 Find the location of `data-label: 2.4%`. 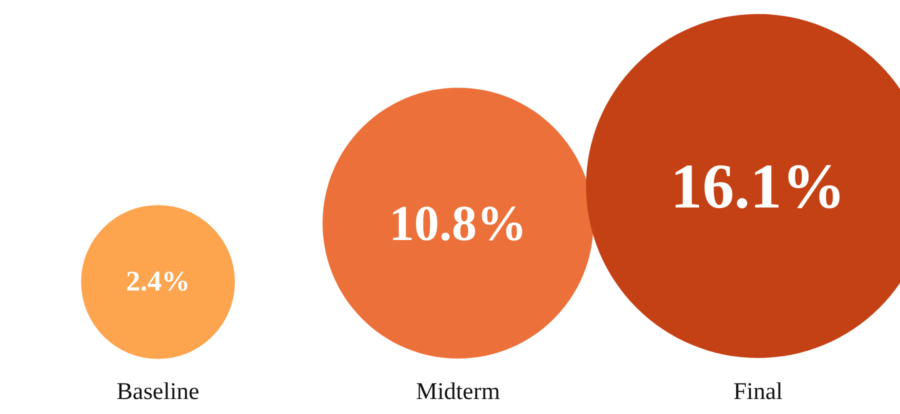

data-label: 2.4% is located at coordinates (158, 282).